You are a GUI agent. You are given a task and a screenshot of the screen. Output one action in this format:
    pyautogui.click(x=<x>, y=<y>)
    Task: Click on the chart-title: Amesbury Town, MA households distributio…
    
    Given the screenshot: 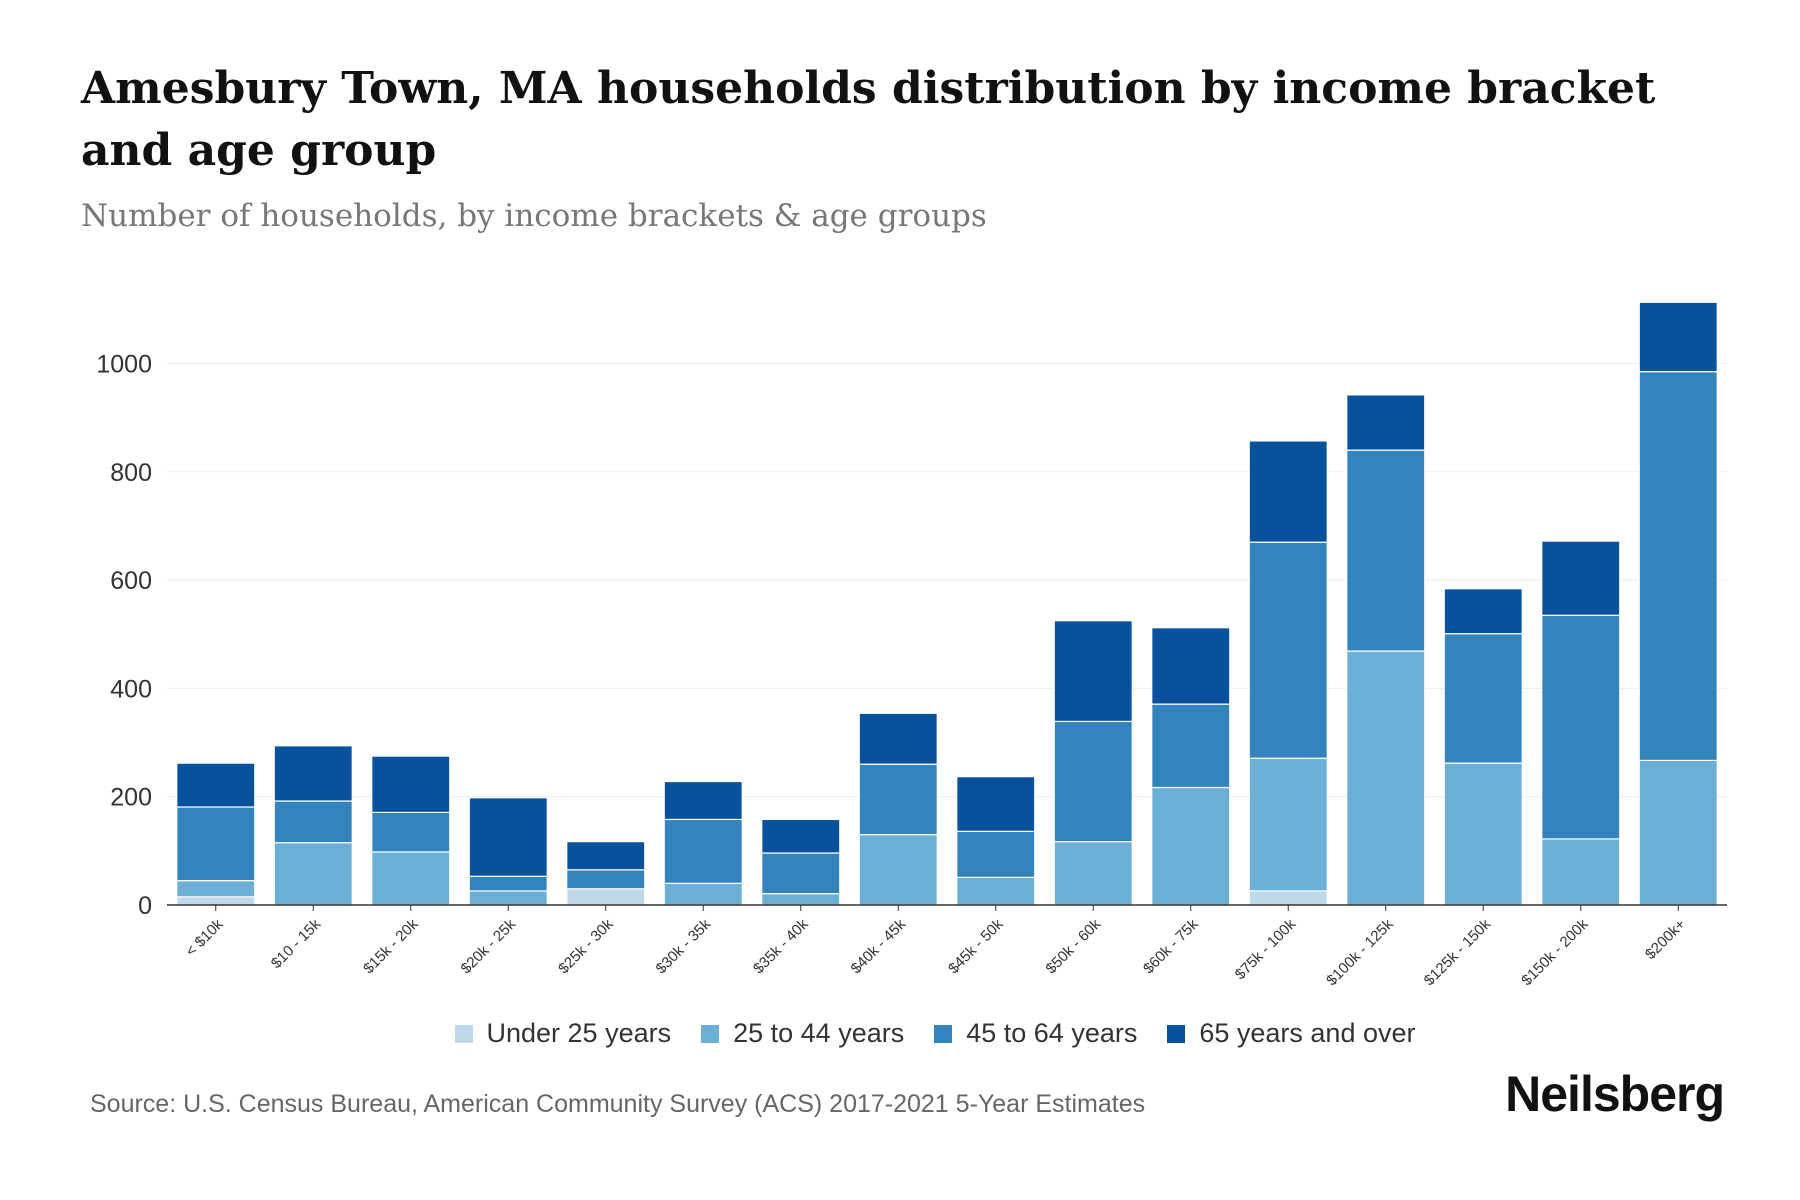 What is the action you would take?
    pyautogui.click(x=868, y=119)
    